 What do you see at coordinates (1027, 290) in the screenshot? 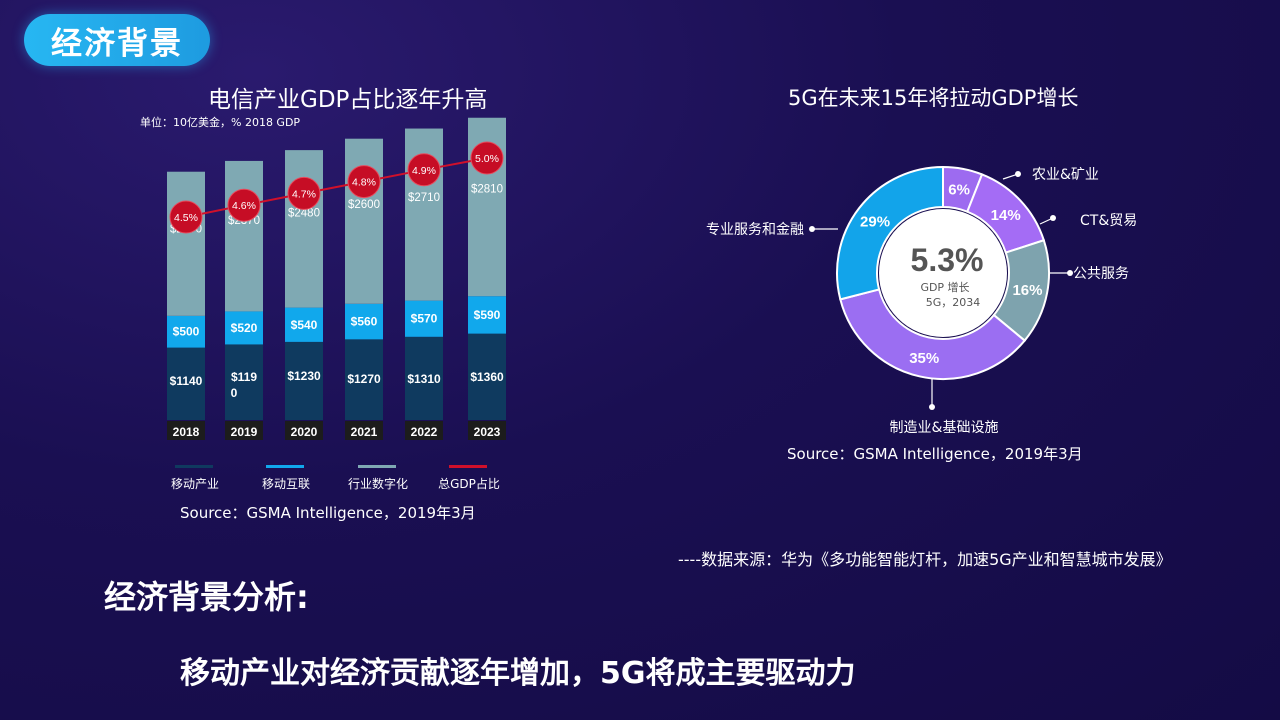
I see `slice-value-label: 16%` at bounding box center [1027, 290].